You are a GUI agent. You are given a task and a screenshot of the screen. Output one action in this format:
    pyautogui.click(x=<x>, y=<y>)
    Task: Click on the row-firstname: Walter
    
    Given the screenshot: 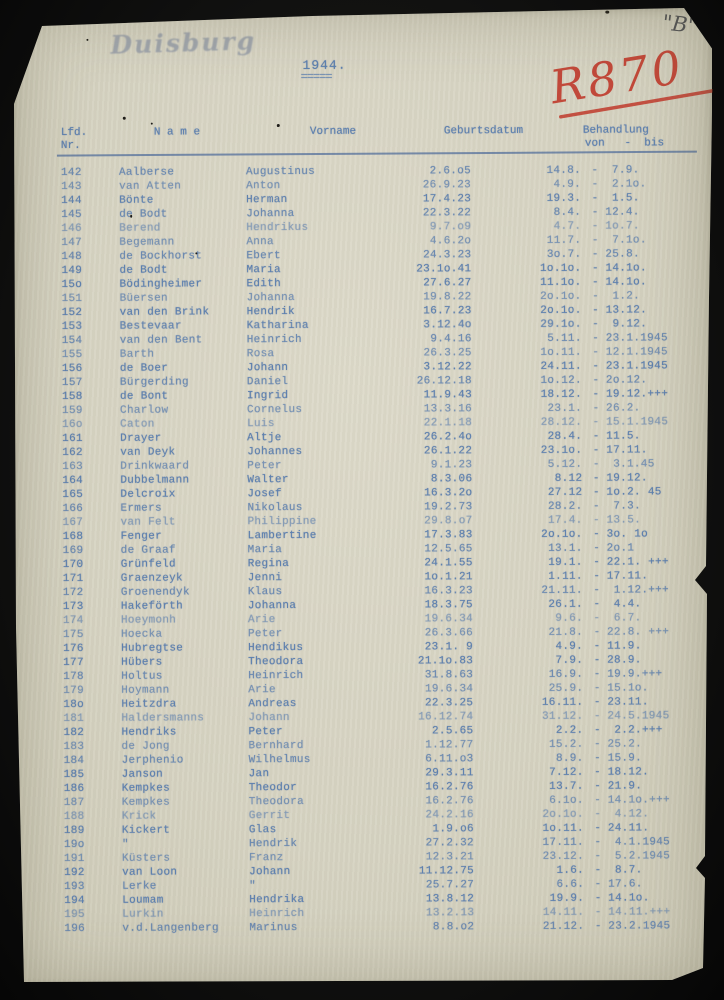 What is the action you would take?
    pyautogui.click(x=268, y=480)
    